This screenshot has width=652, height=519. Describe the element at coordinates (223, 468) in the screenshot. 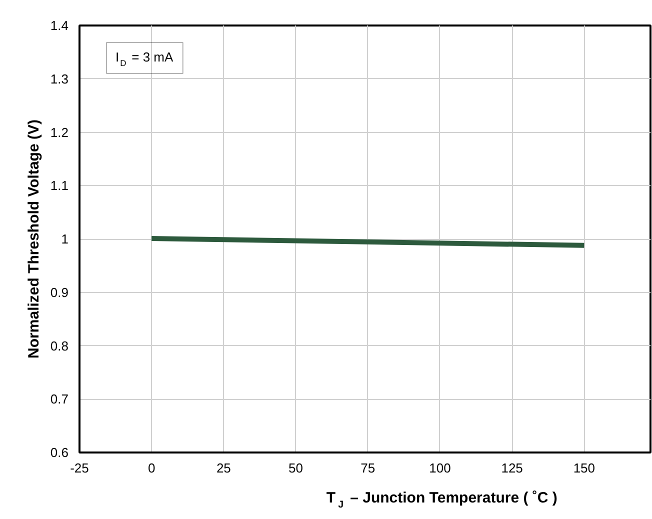

I see `x-tick-label: 25` at that location.